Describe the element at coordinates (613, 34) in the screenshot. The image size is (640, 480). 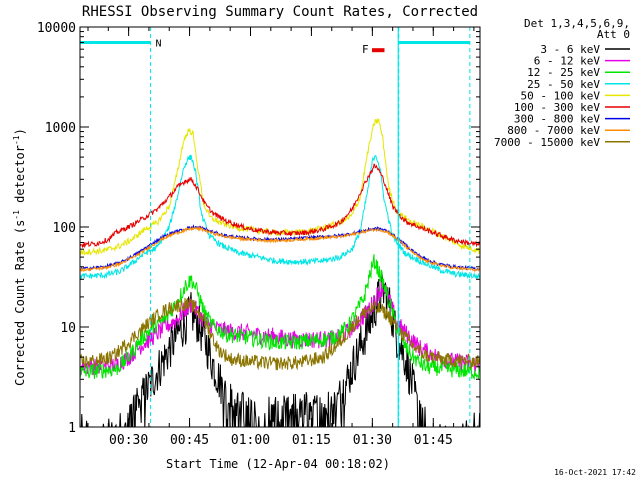
I see `legend-header-line-2: Att 0` at that location.